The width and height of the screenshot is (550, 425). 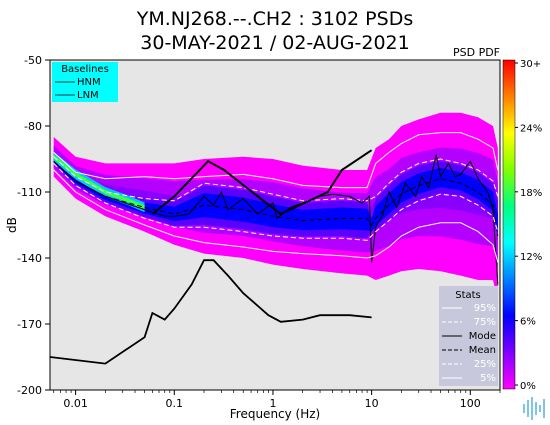 What do you see at coordinates (211, 312) in the screenshot?
I see `series-lnm-line` at bounding box center [211, 312].